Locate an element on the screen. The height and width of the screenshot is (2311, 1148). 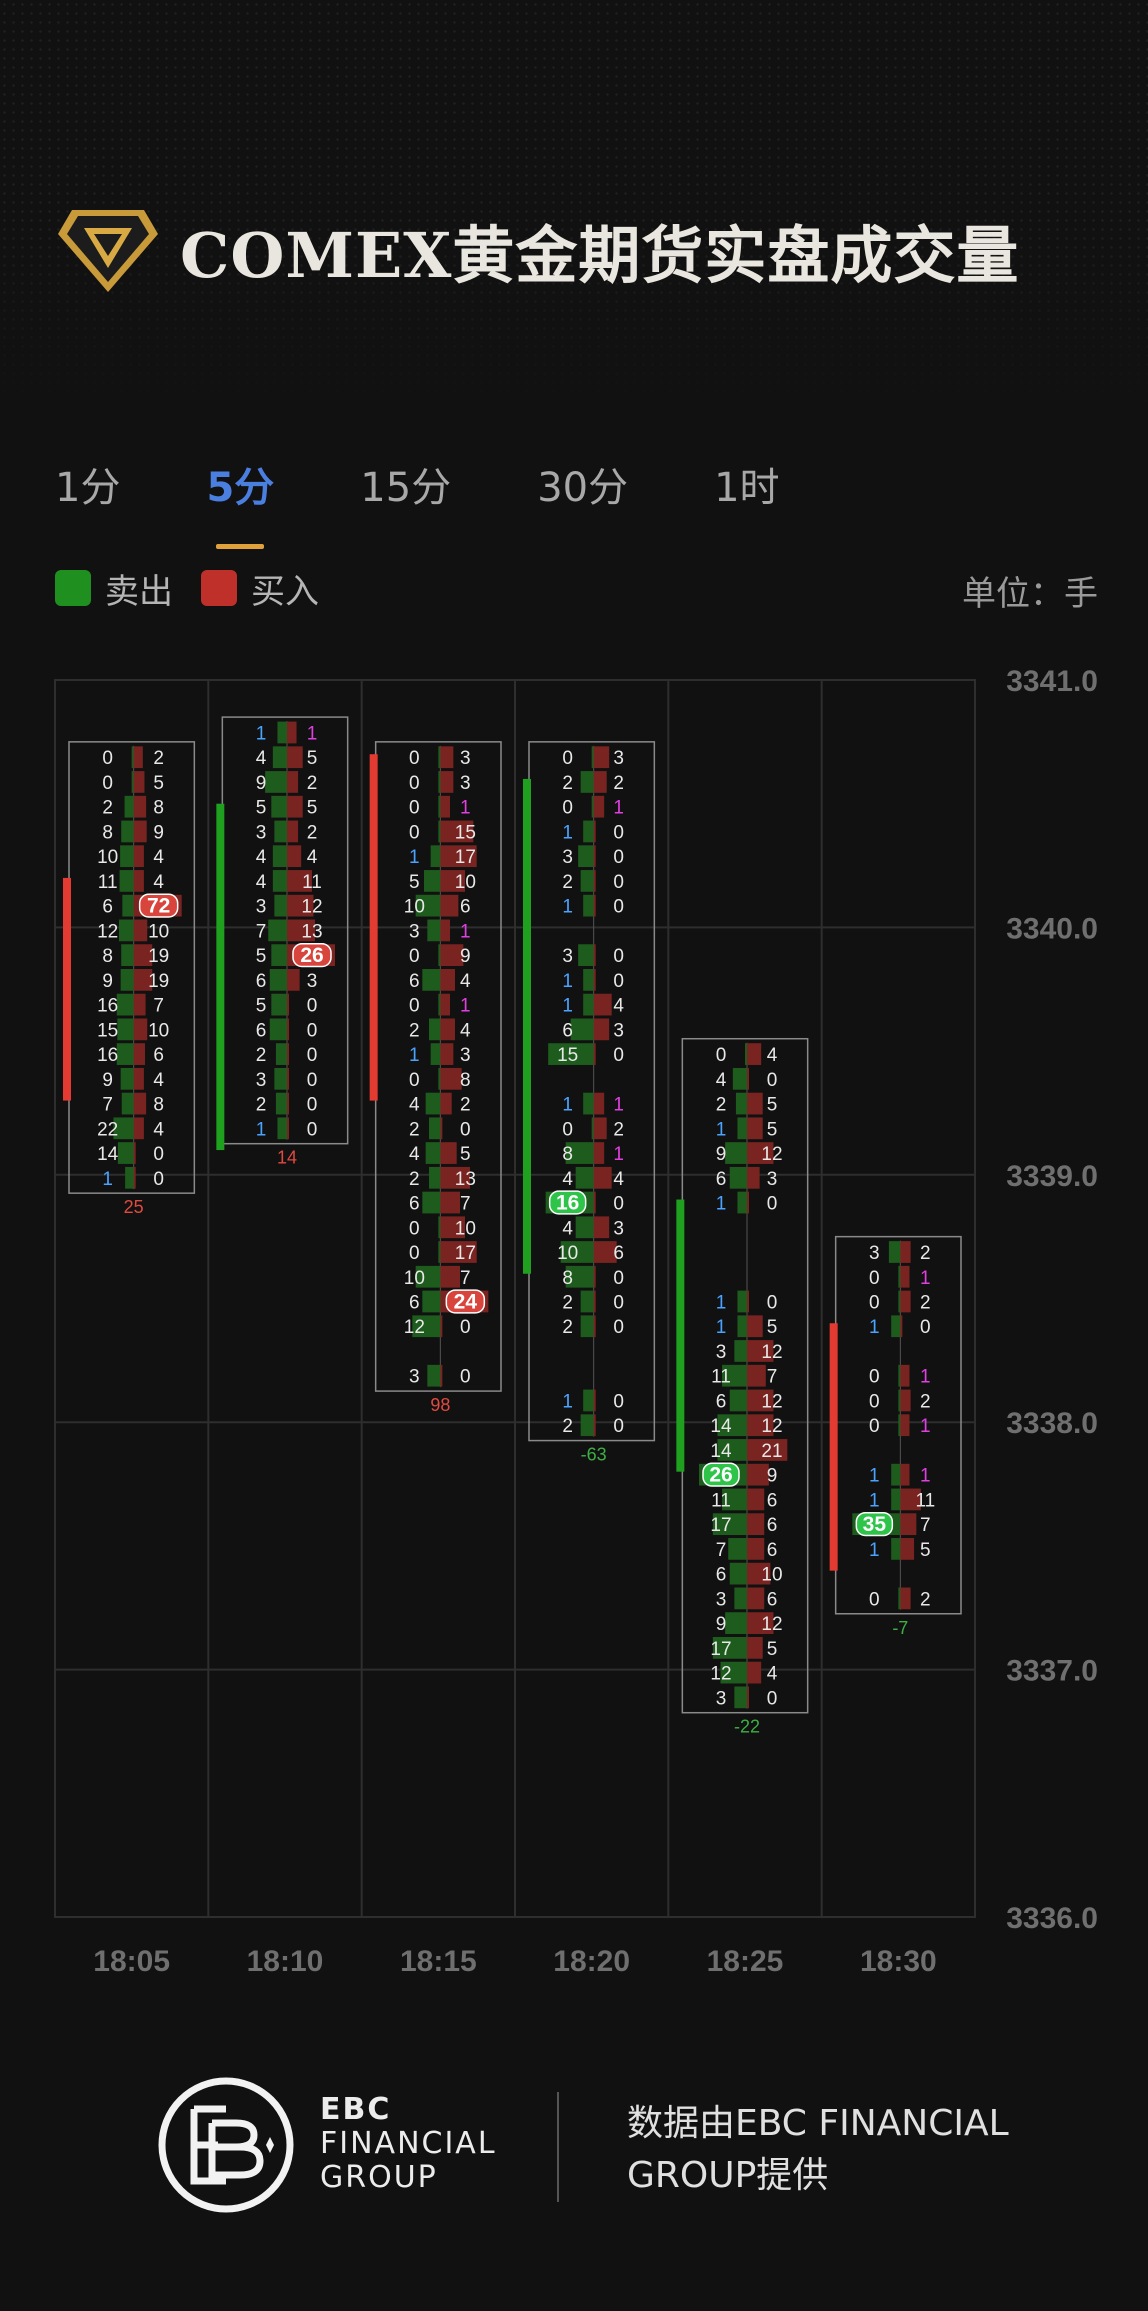
y-tick-label: 3337.0 is located at coordinates (1052, 1671).